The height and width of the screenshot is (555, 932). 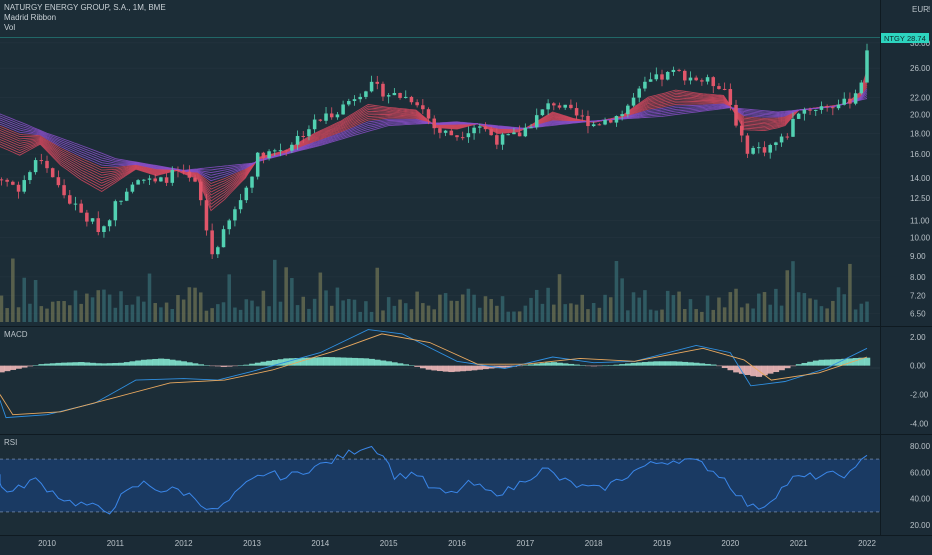 I want to click on price-tick-label: 14.00, so click(x=920, y=178).